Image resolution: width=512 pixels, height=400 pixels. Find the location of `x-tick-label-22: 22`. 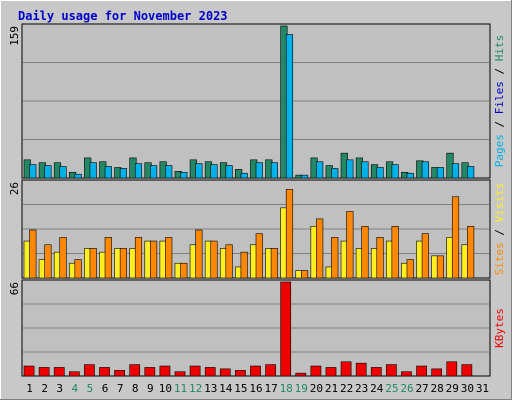

x-tick-label-22: 22 is located at coordinates (346, 388).